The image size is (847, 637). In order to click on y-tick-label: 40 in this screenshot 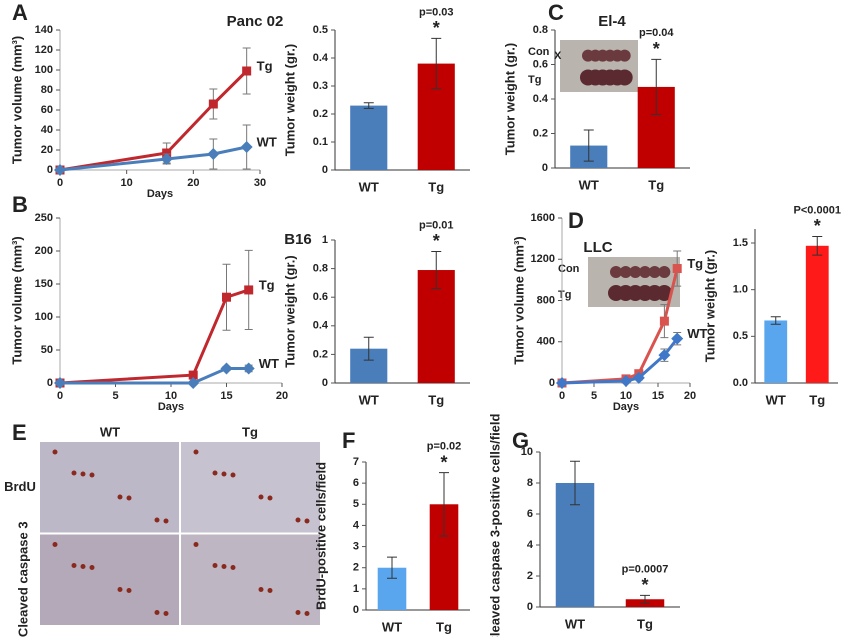, I will do `click(47, 130)`.